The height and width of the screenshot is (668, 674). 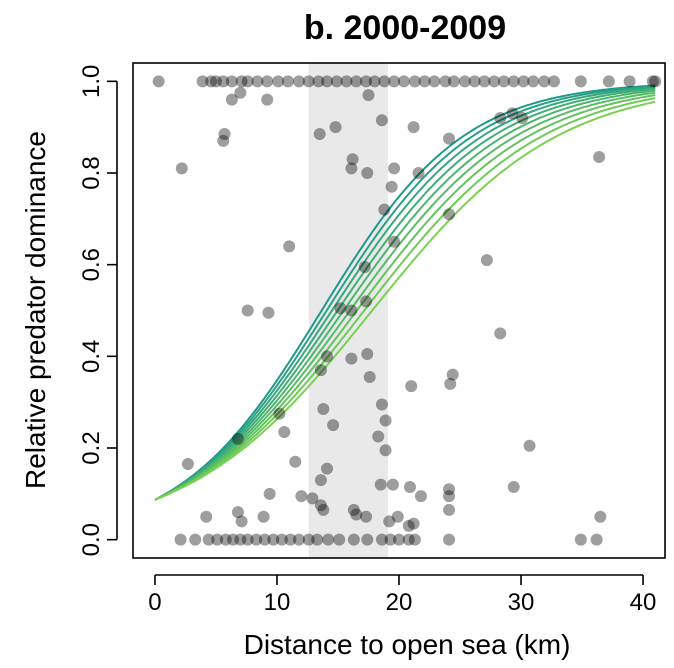 I want to click on y-tick-label: 0.2, so click(x=91, y=447).